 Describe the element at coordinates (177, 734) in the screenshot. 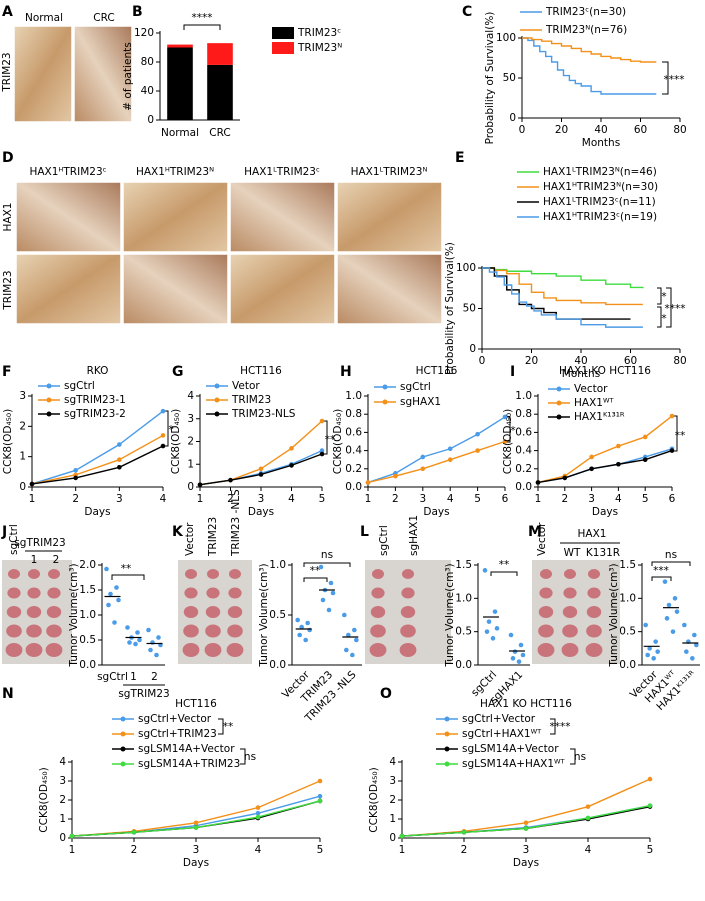

I see `legend-label: sgCtrl+TRIM23` at that location.